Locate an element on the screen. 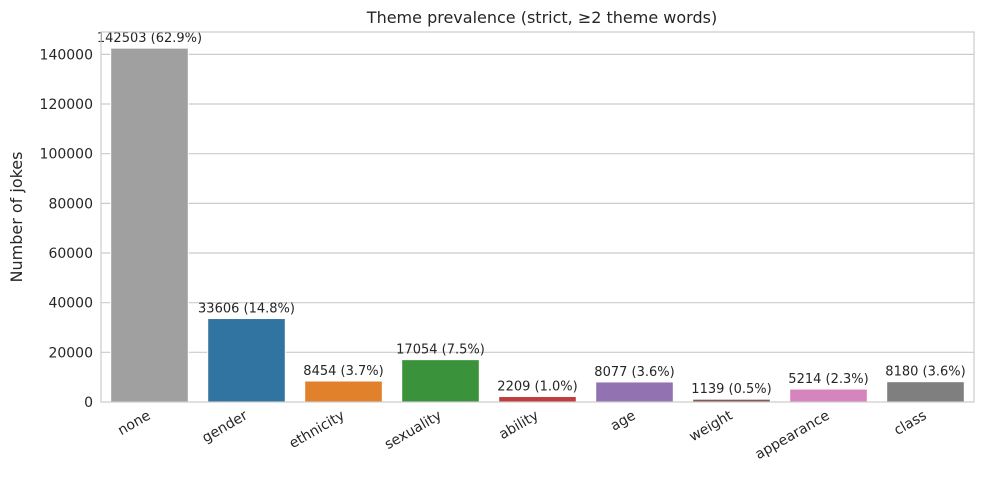  x-tick-label-weight: weight is located at coordinates (711, 426).